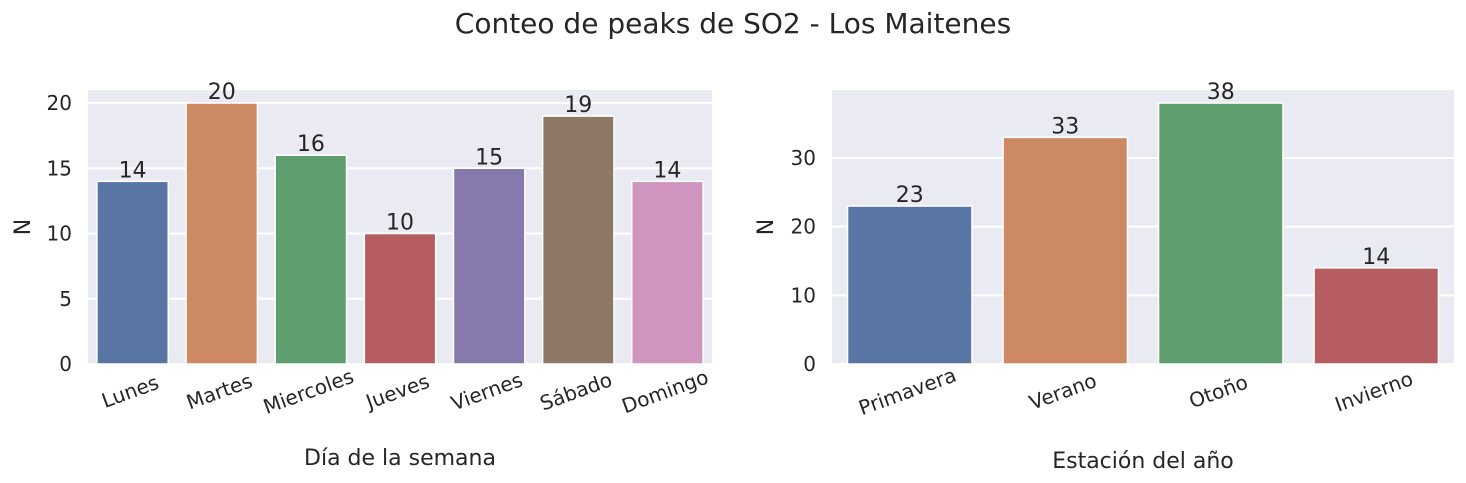  What do you see at coordinates (400, 223) in the screenshot?
I see `bar-value-label: 10` at bounding box center [400, 223].